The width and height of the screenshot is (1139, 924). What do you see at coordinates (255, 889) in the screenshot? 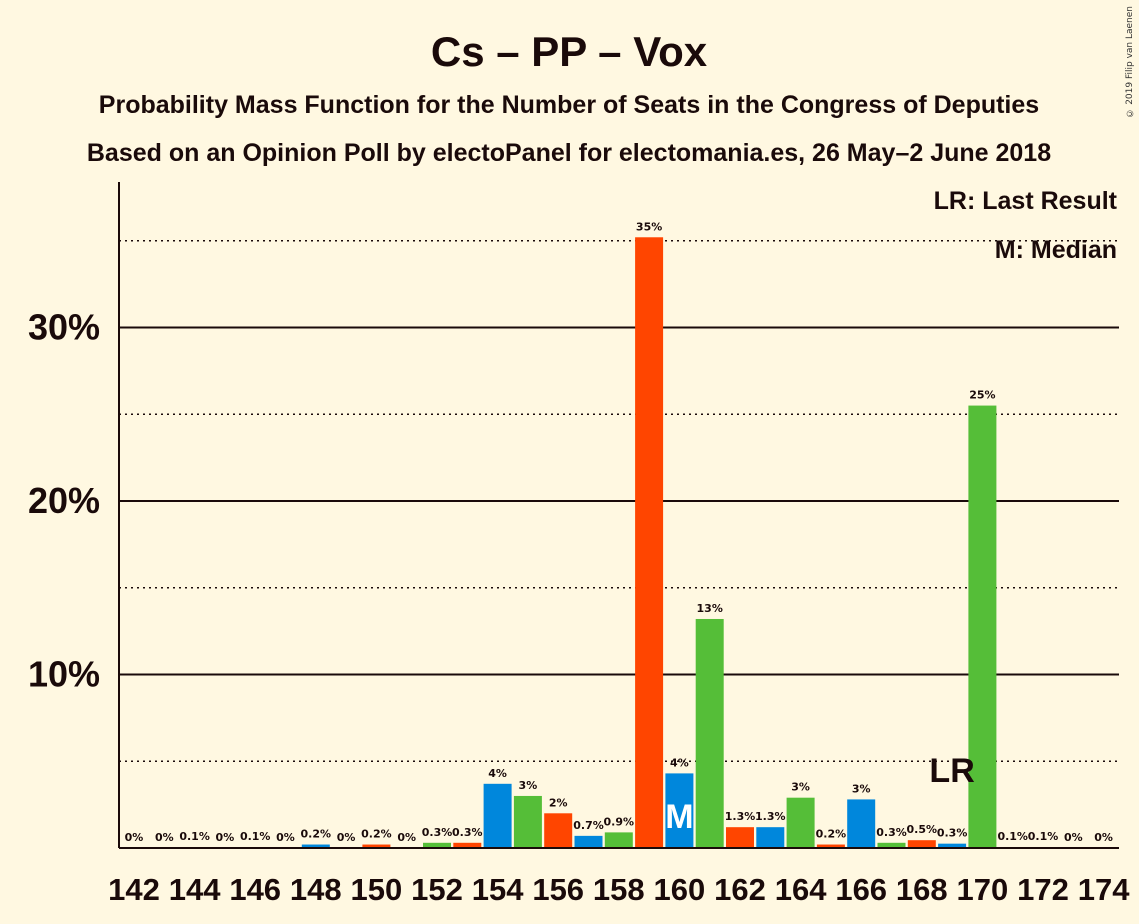
I see `x-tick-label: 146` at bounding box center [255, 889].